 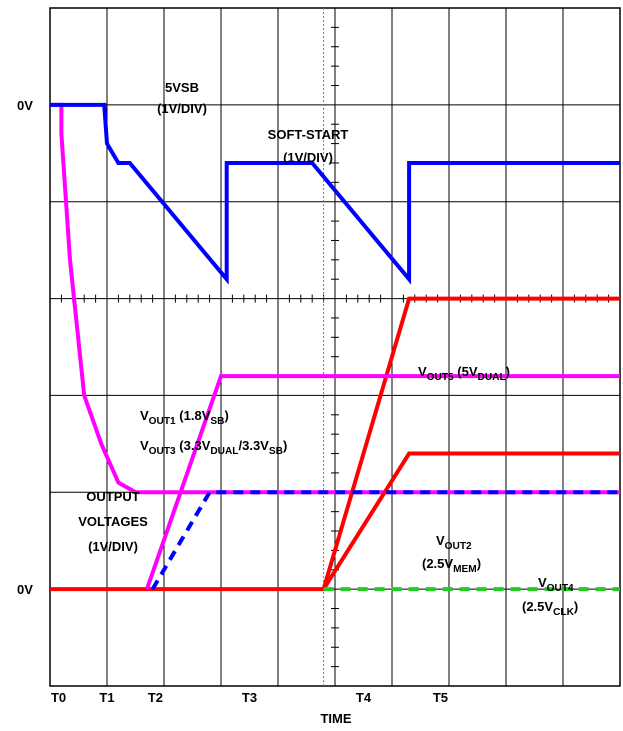 I want to click on series-vout2, so click(x=470, y=521).